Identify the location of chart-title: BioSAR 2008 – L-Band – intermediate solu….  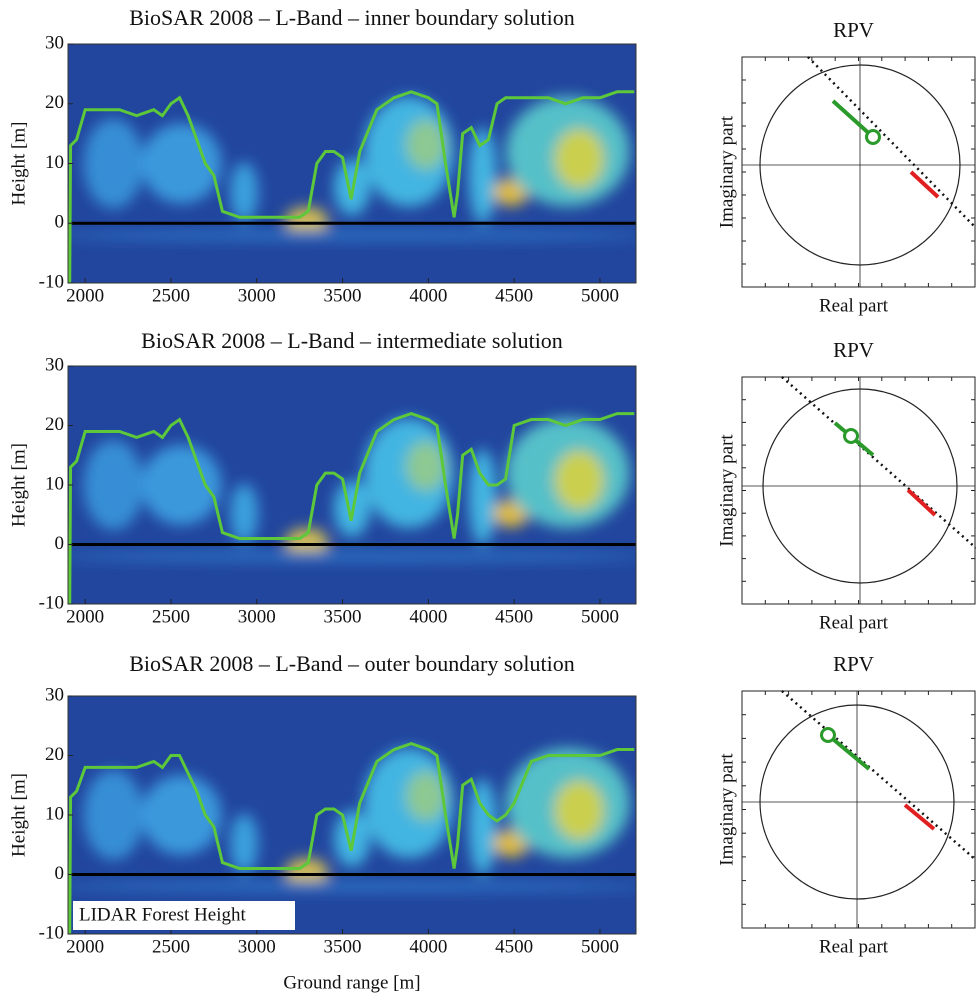
(352, 340).